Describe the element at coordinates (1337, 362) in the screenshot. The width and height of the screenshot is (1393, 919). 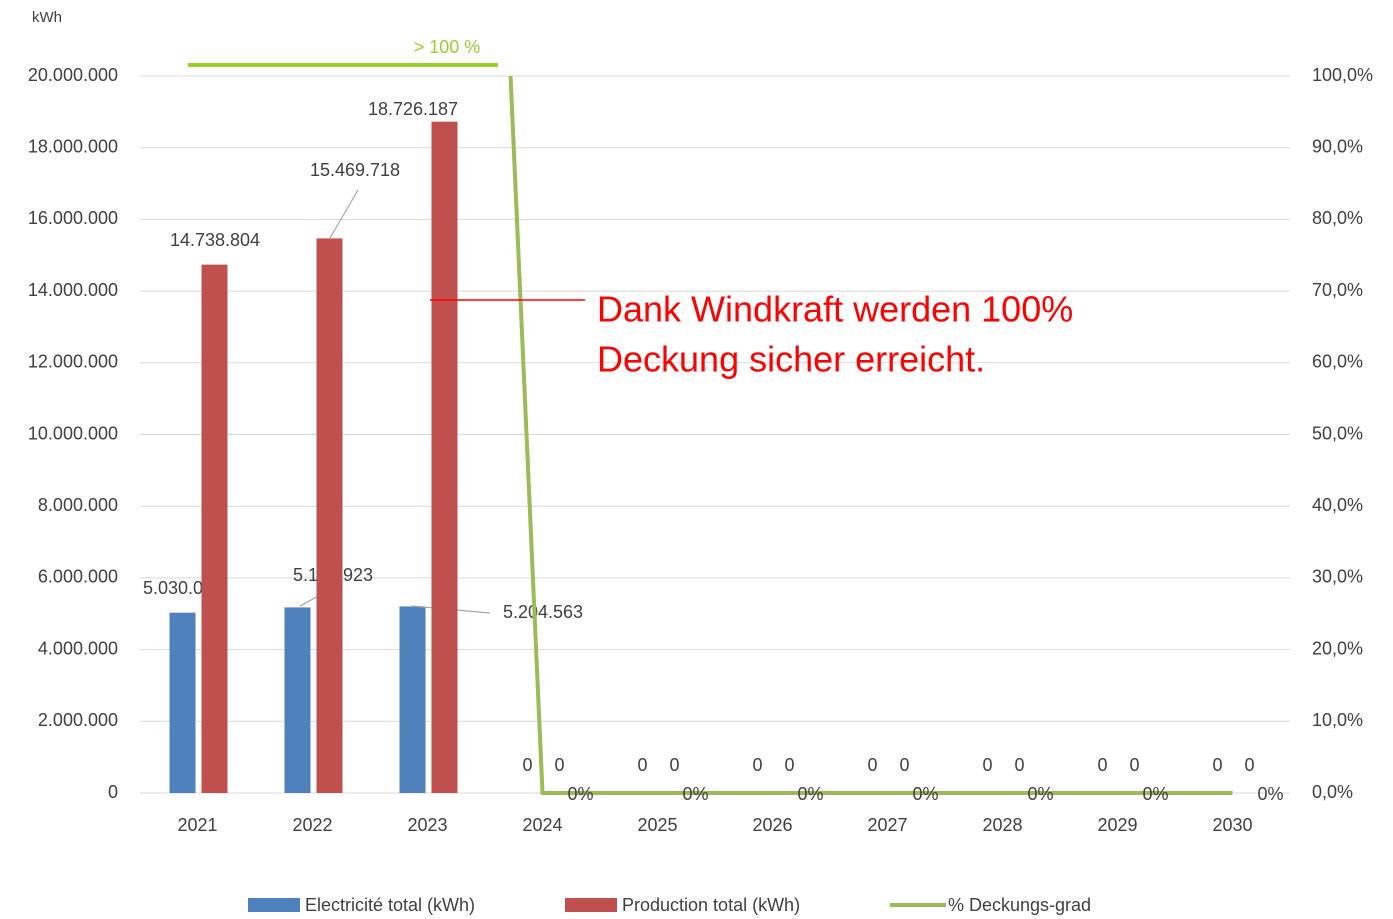
I see `y2-tick-label: 60,0%` at that location.